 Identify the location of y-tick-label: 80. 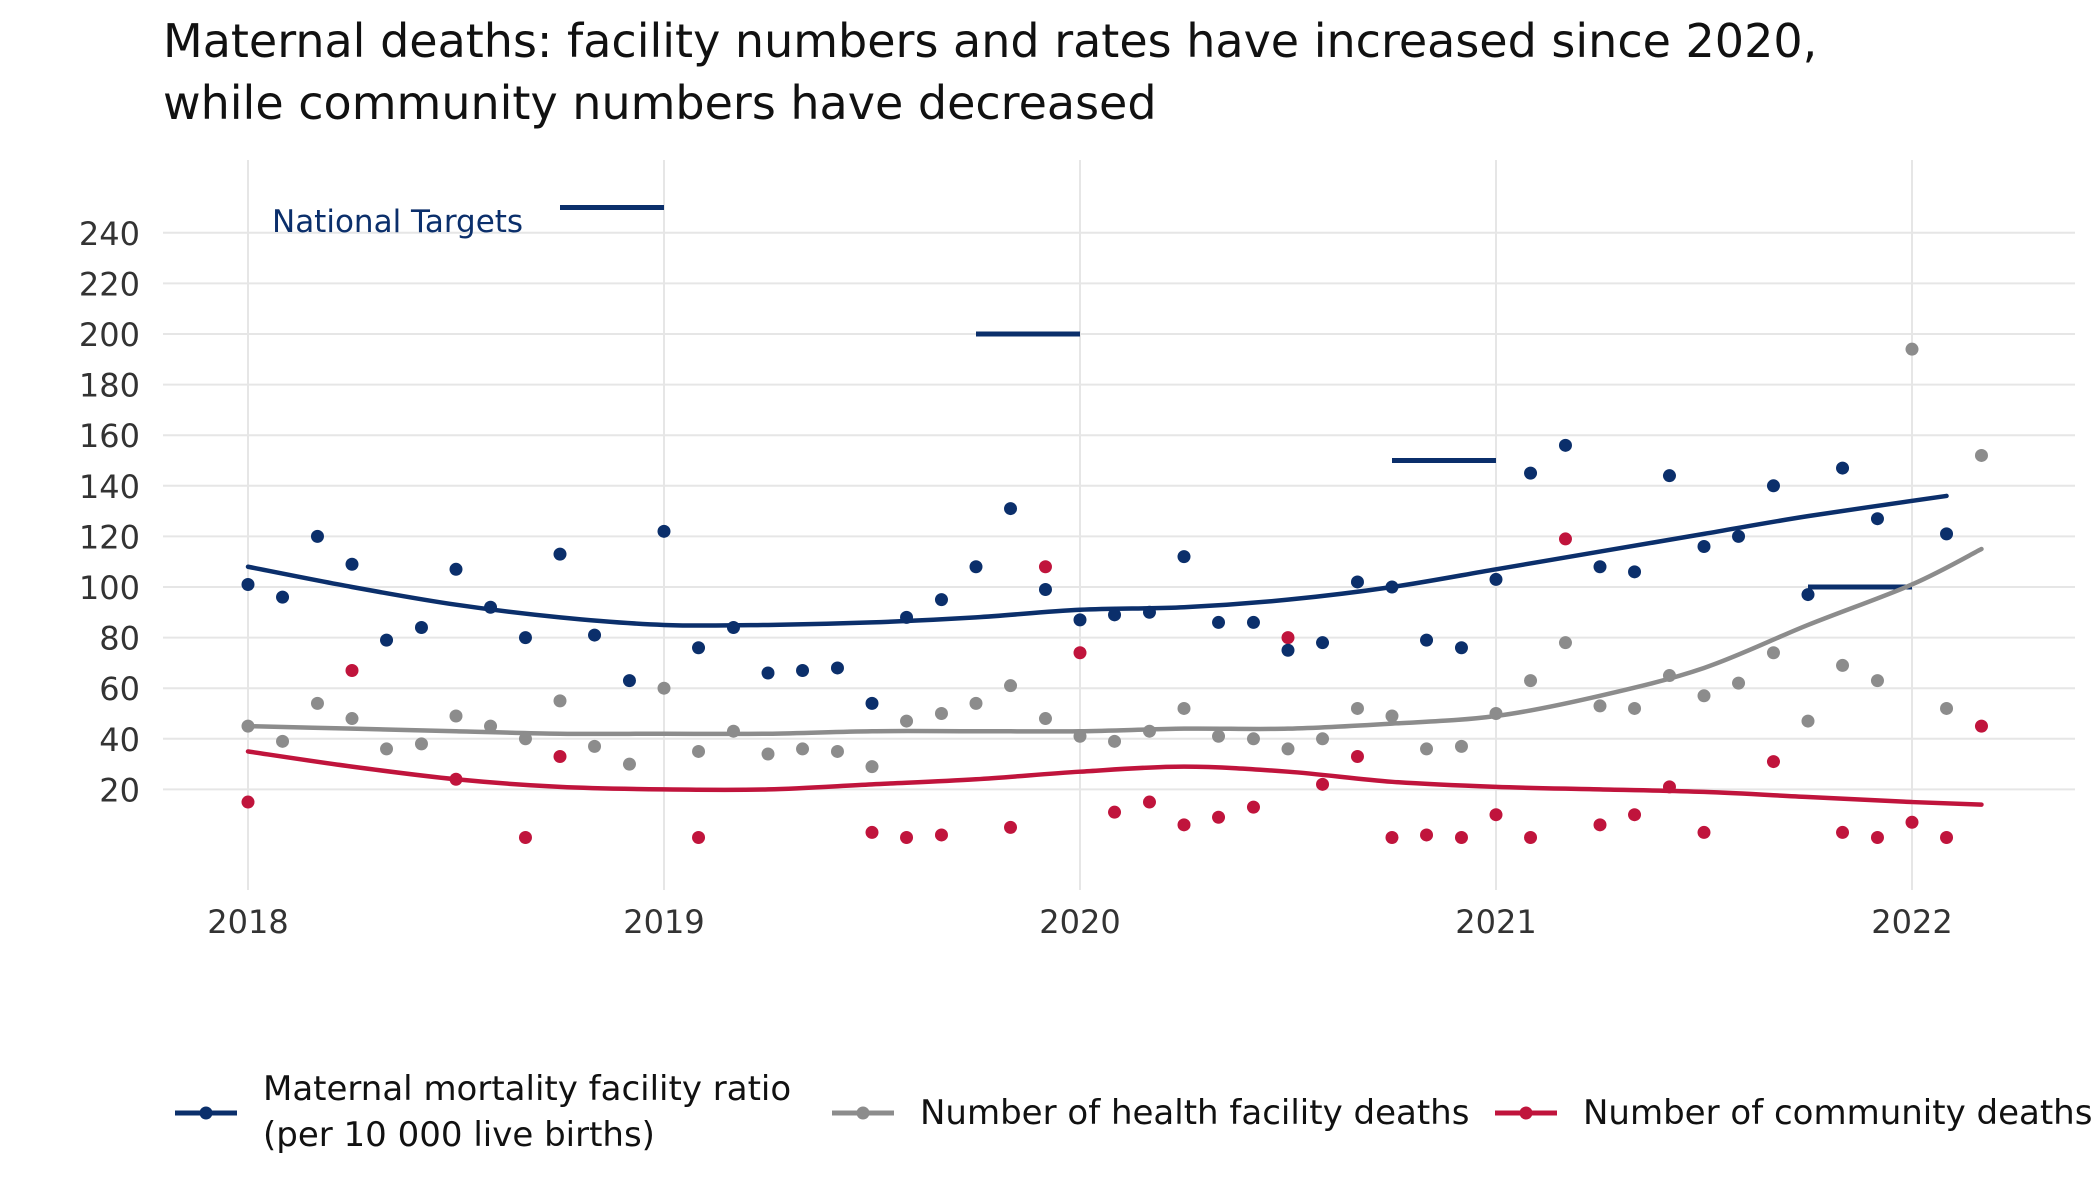
(119, 639).